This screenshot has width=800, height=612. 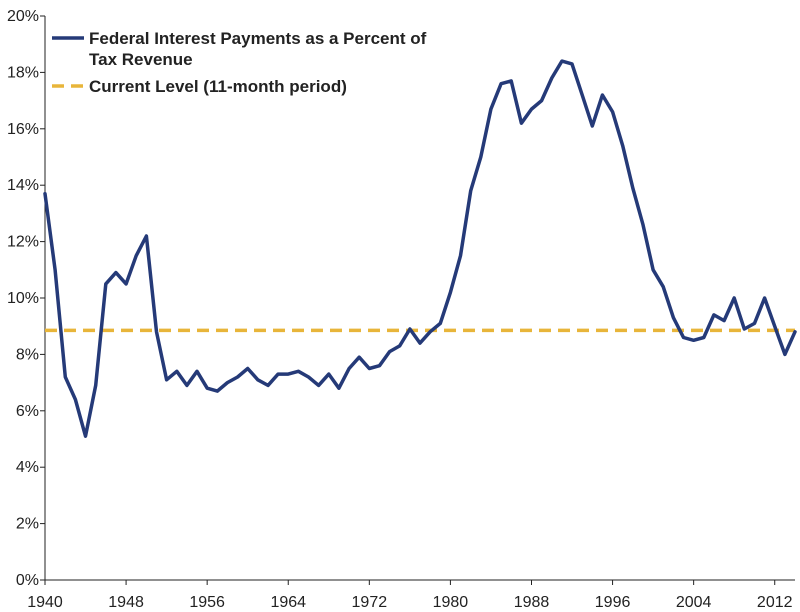 I want to click on legend-label-current-level: Current Level (11-month period), so click(x=218, y=86).